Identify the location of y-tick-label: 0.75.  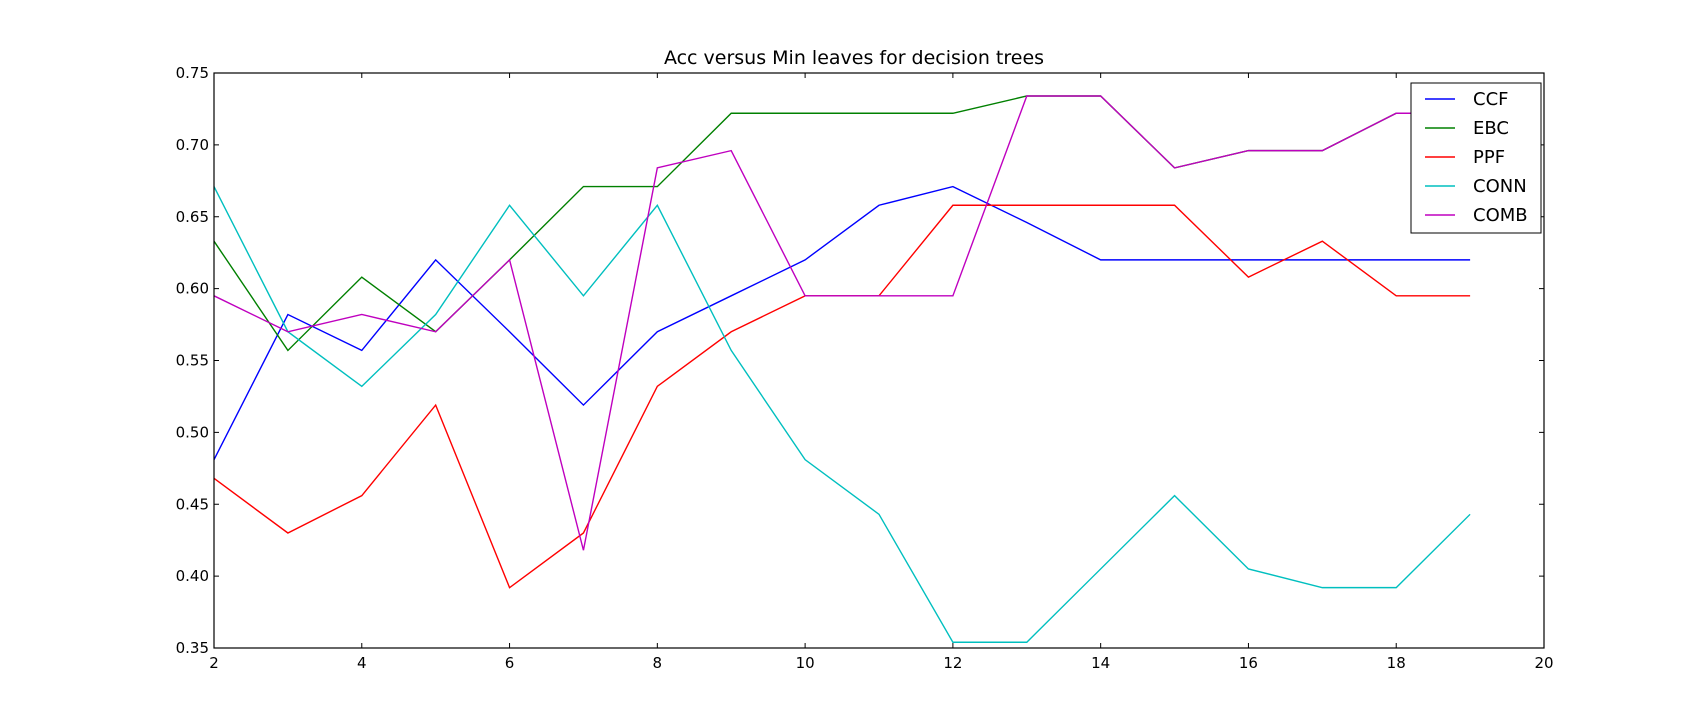
(192, 73).